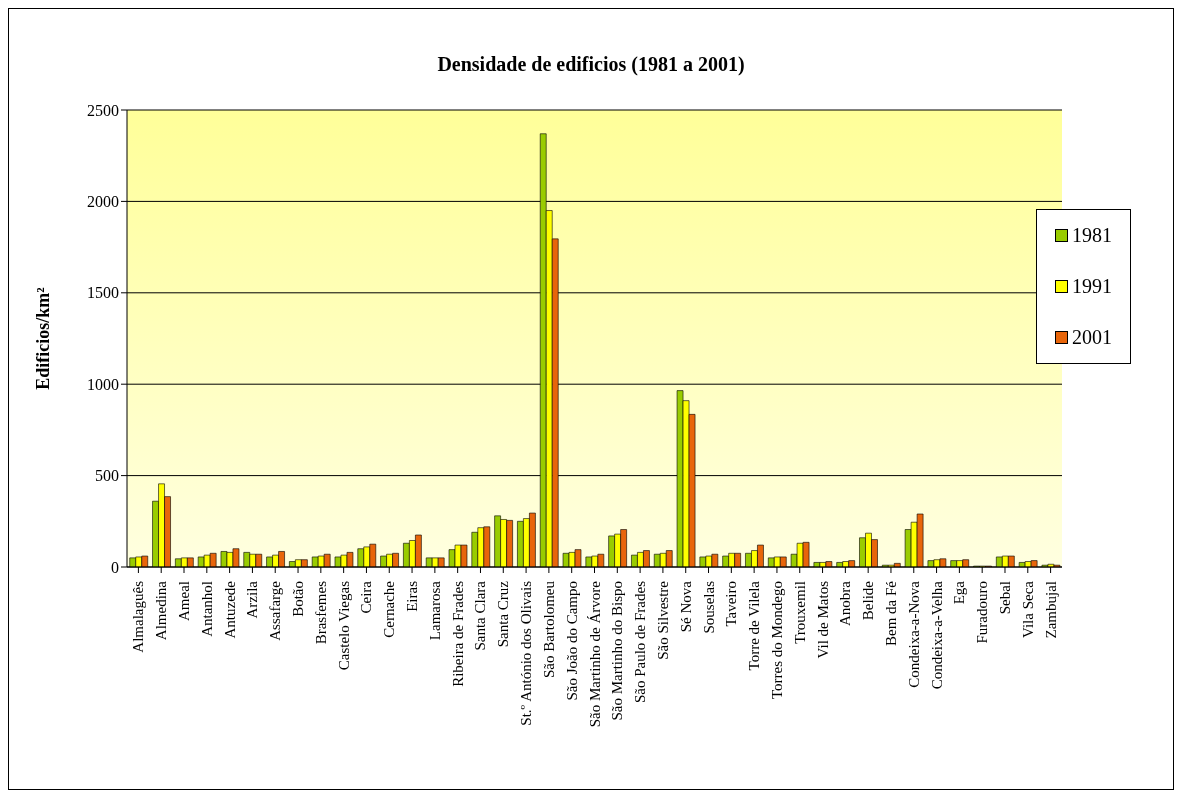 The image size is (1182, 798). What do you see at coordinates (138, 616) in the screenshot?
I see `x-tick-label: Almalaguês` at bounding box center [138, 616].